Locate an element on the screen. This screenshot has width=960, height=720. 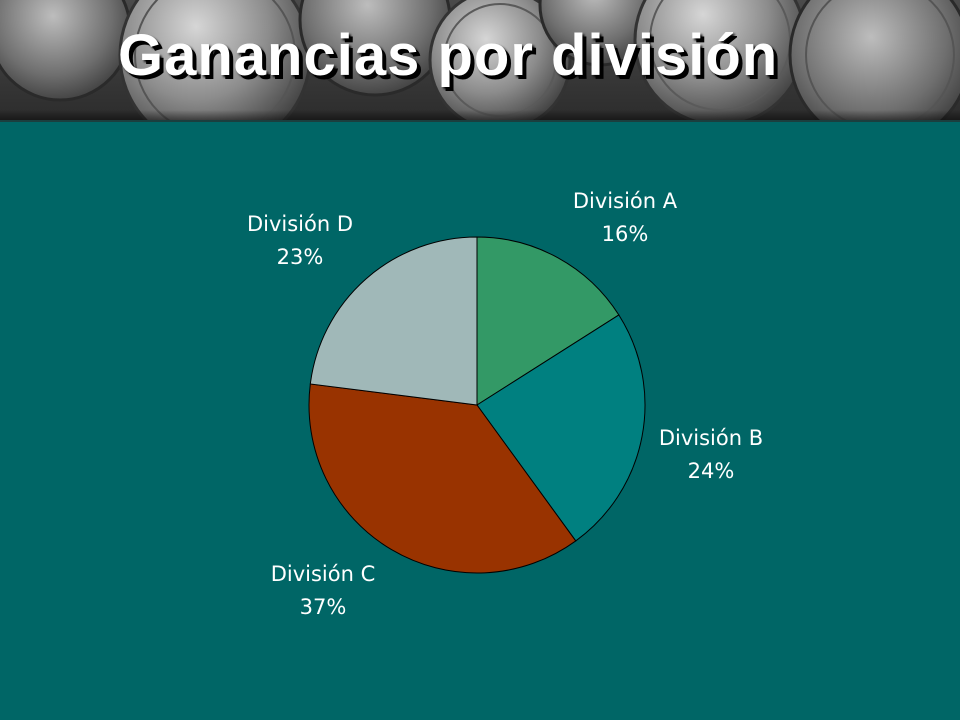
slice-label-percent: 37% is located at coordinates (323, 607).